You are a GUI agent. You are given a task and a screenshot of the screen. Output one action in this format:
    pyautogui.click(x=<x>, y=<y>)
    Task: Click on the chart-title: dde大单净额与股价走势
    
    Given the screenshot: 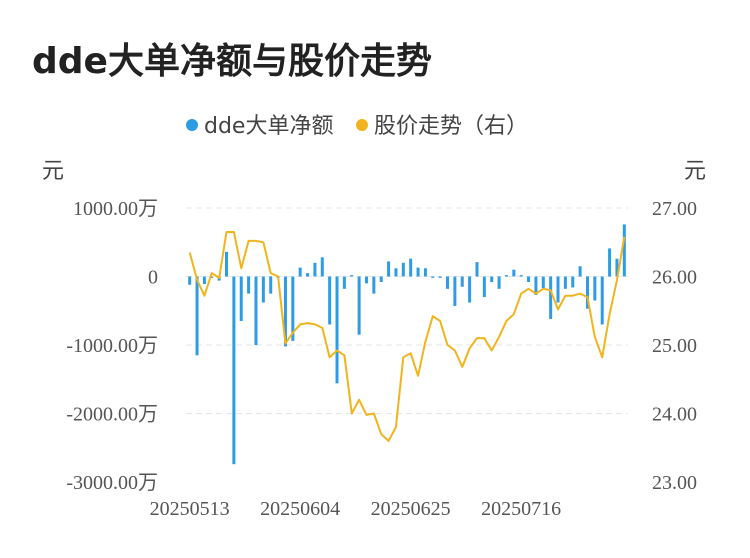 What is the action you would take?
    pyautogui.click(x=232, y=61)
    